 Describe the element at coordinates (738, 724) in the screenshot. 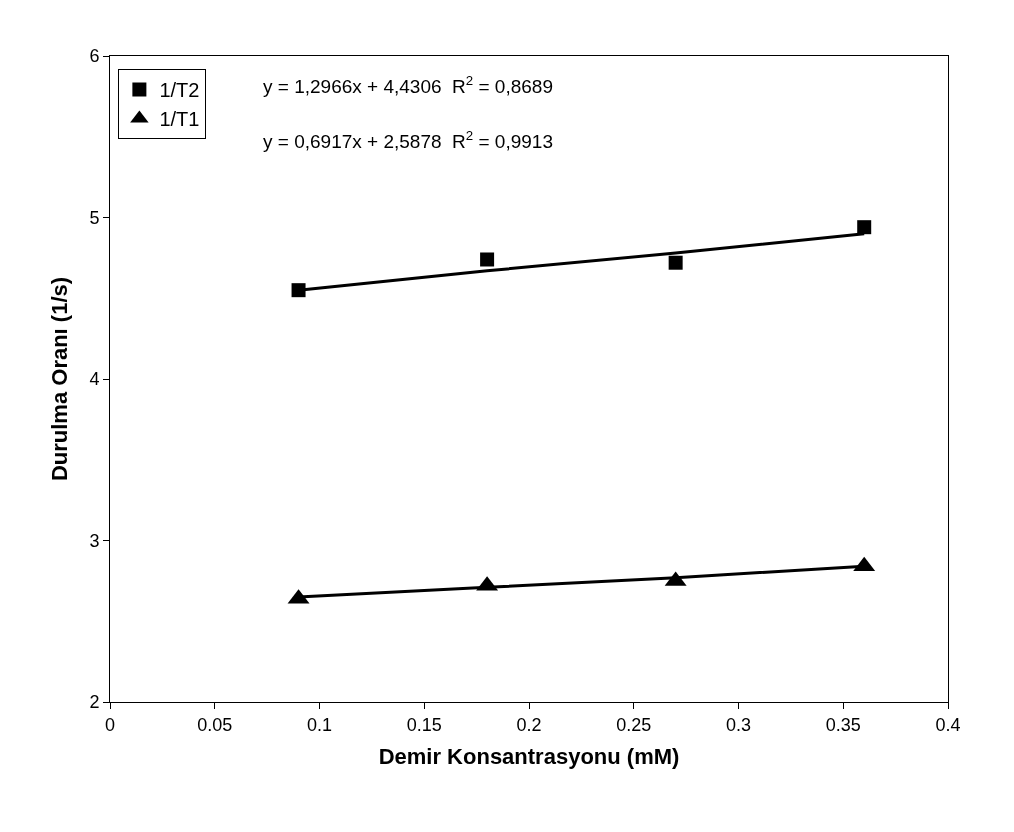

I see `x-tick-label: 0.3` at that location.